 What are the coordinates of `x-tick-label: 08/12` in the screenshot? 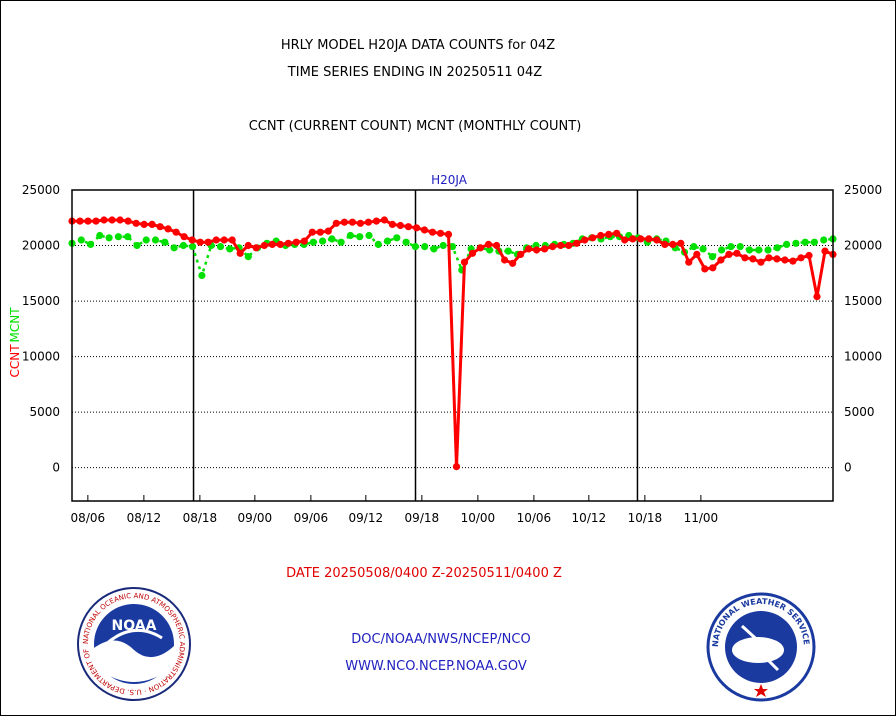 It's located at (144, 518).